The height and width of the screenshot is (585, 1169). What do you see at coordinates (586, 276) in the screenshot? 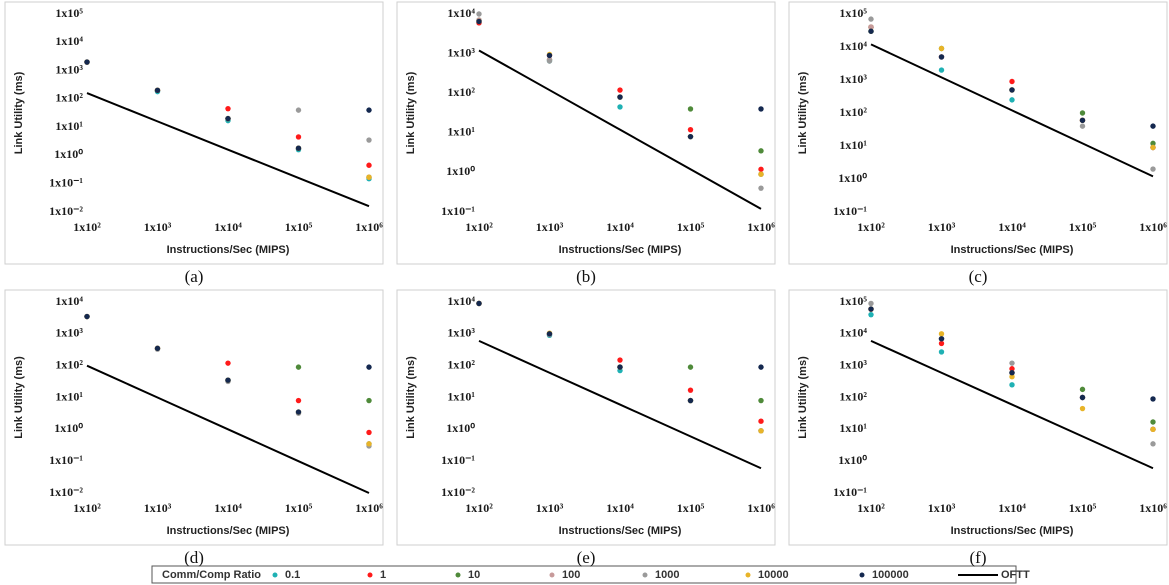
I see `panel-caption: (b)` at bounding box center [586, 276].